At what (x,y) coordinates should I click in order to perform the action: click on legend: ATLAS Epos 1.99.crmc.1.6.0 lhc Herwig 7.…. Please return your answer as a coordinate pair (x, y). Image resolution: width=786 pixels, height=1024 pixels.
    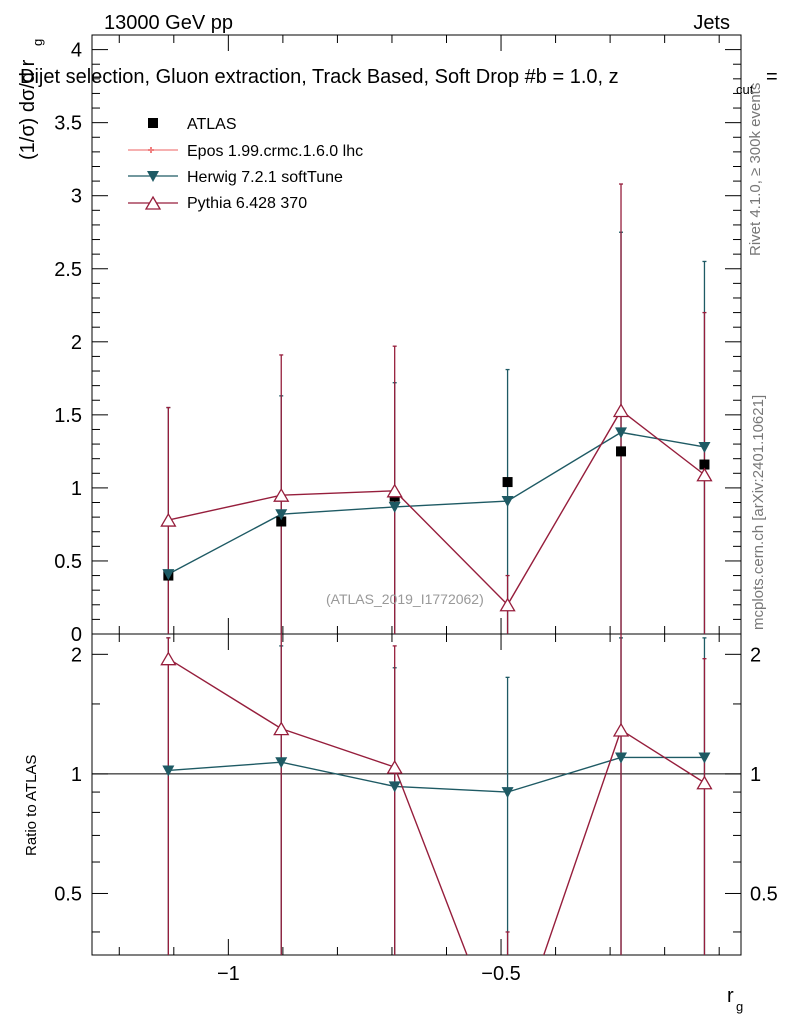
    Looking at the image, I should click on (245, 164).